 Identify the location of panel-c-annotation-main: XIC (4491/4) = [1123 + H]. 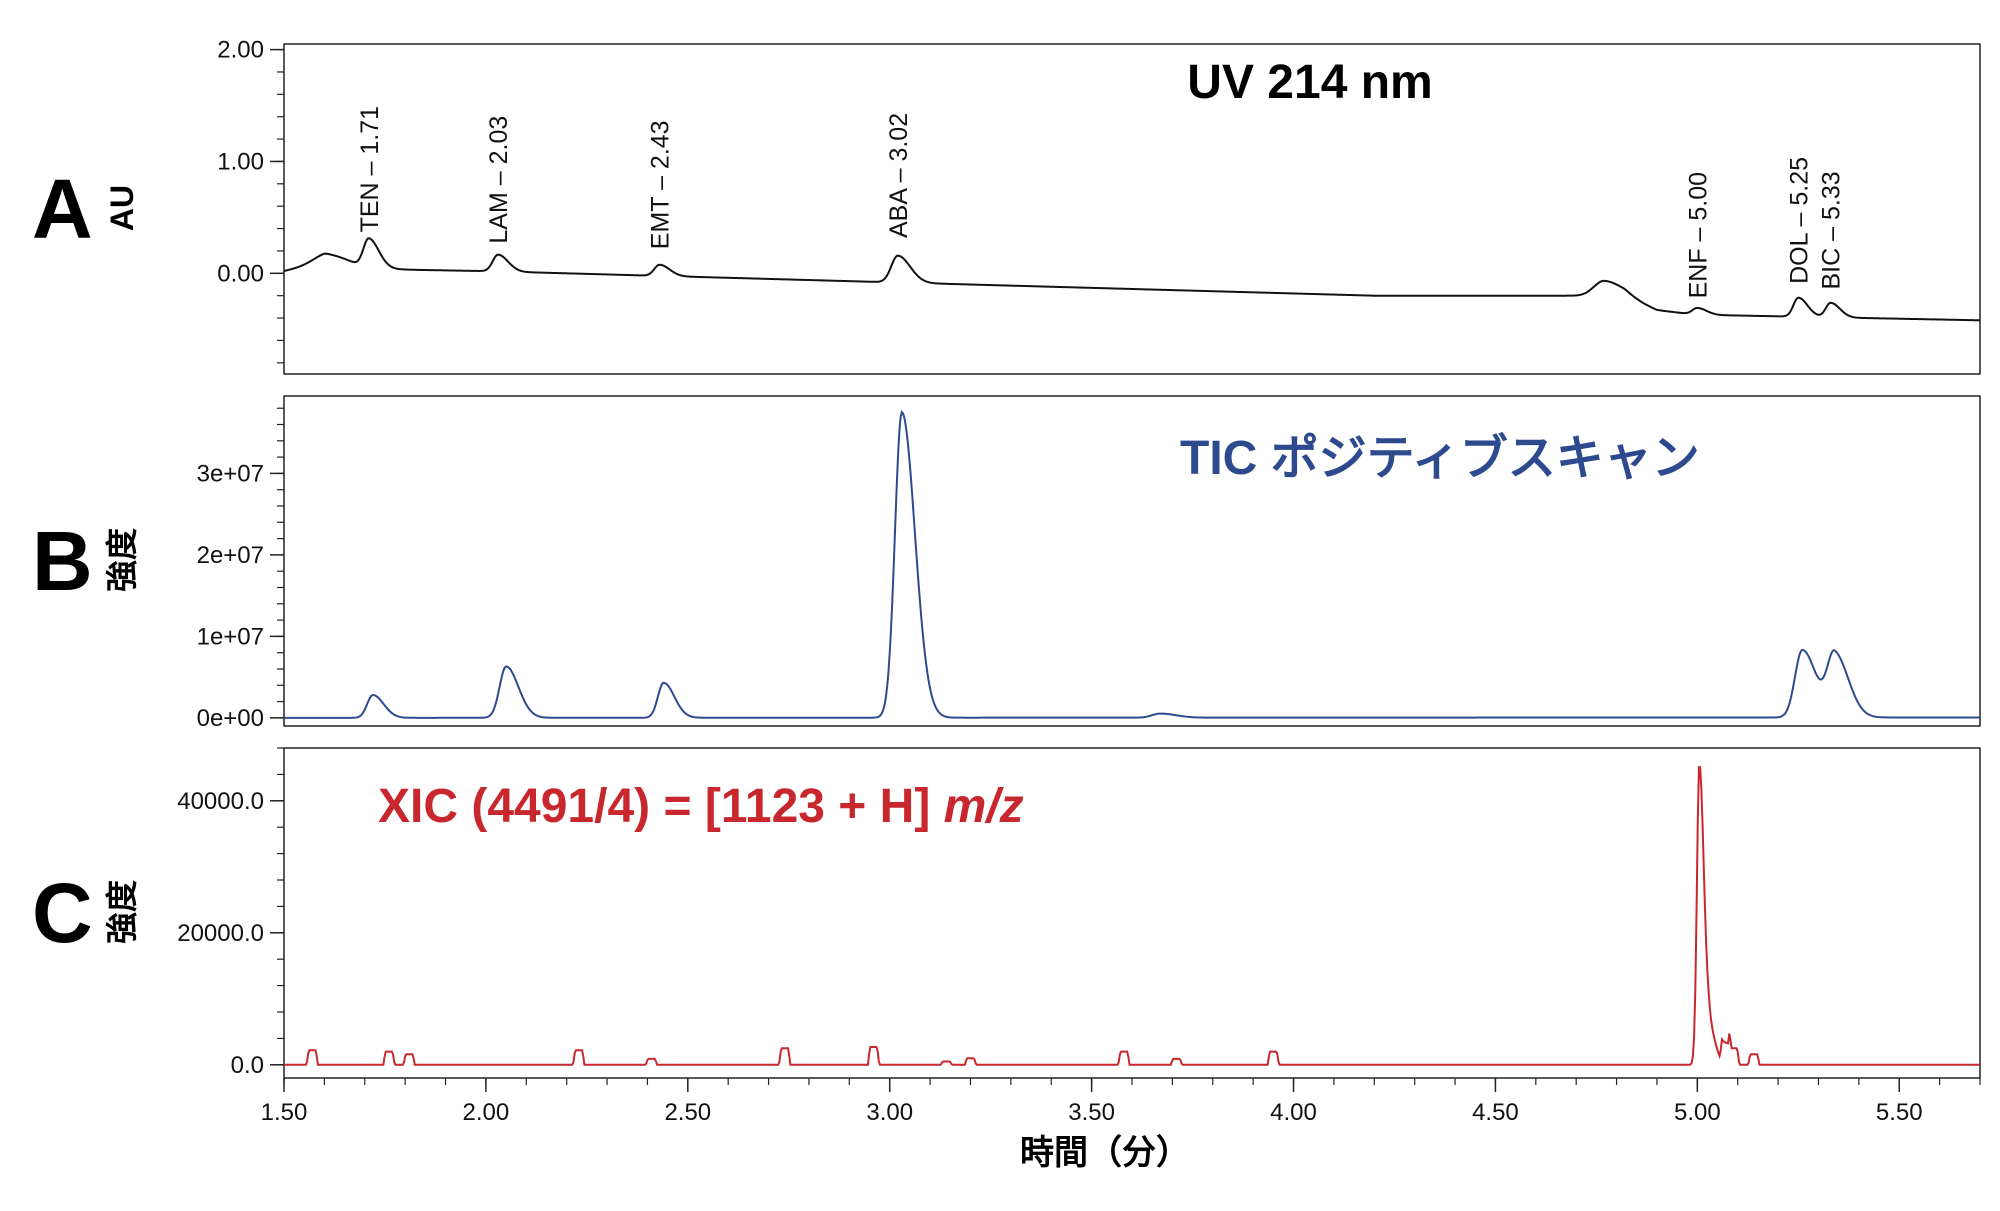
(661, 806).